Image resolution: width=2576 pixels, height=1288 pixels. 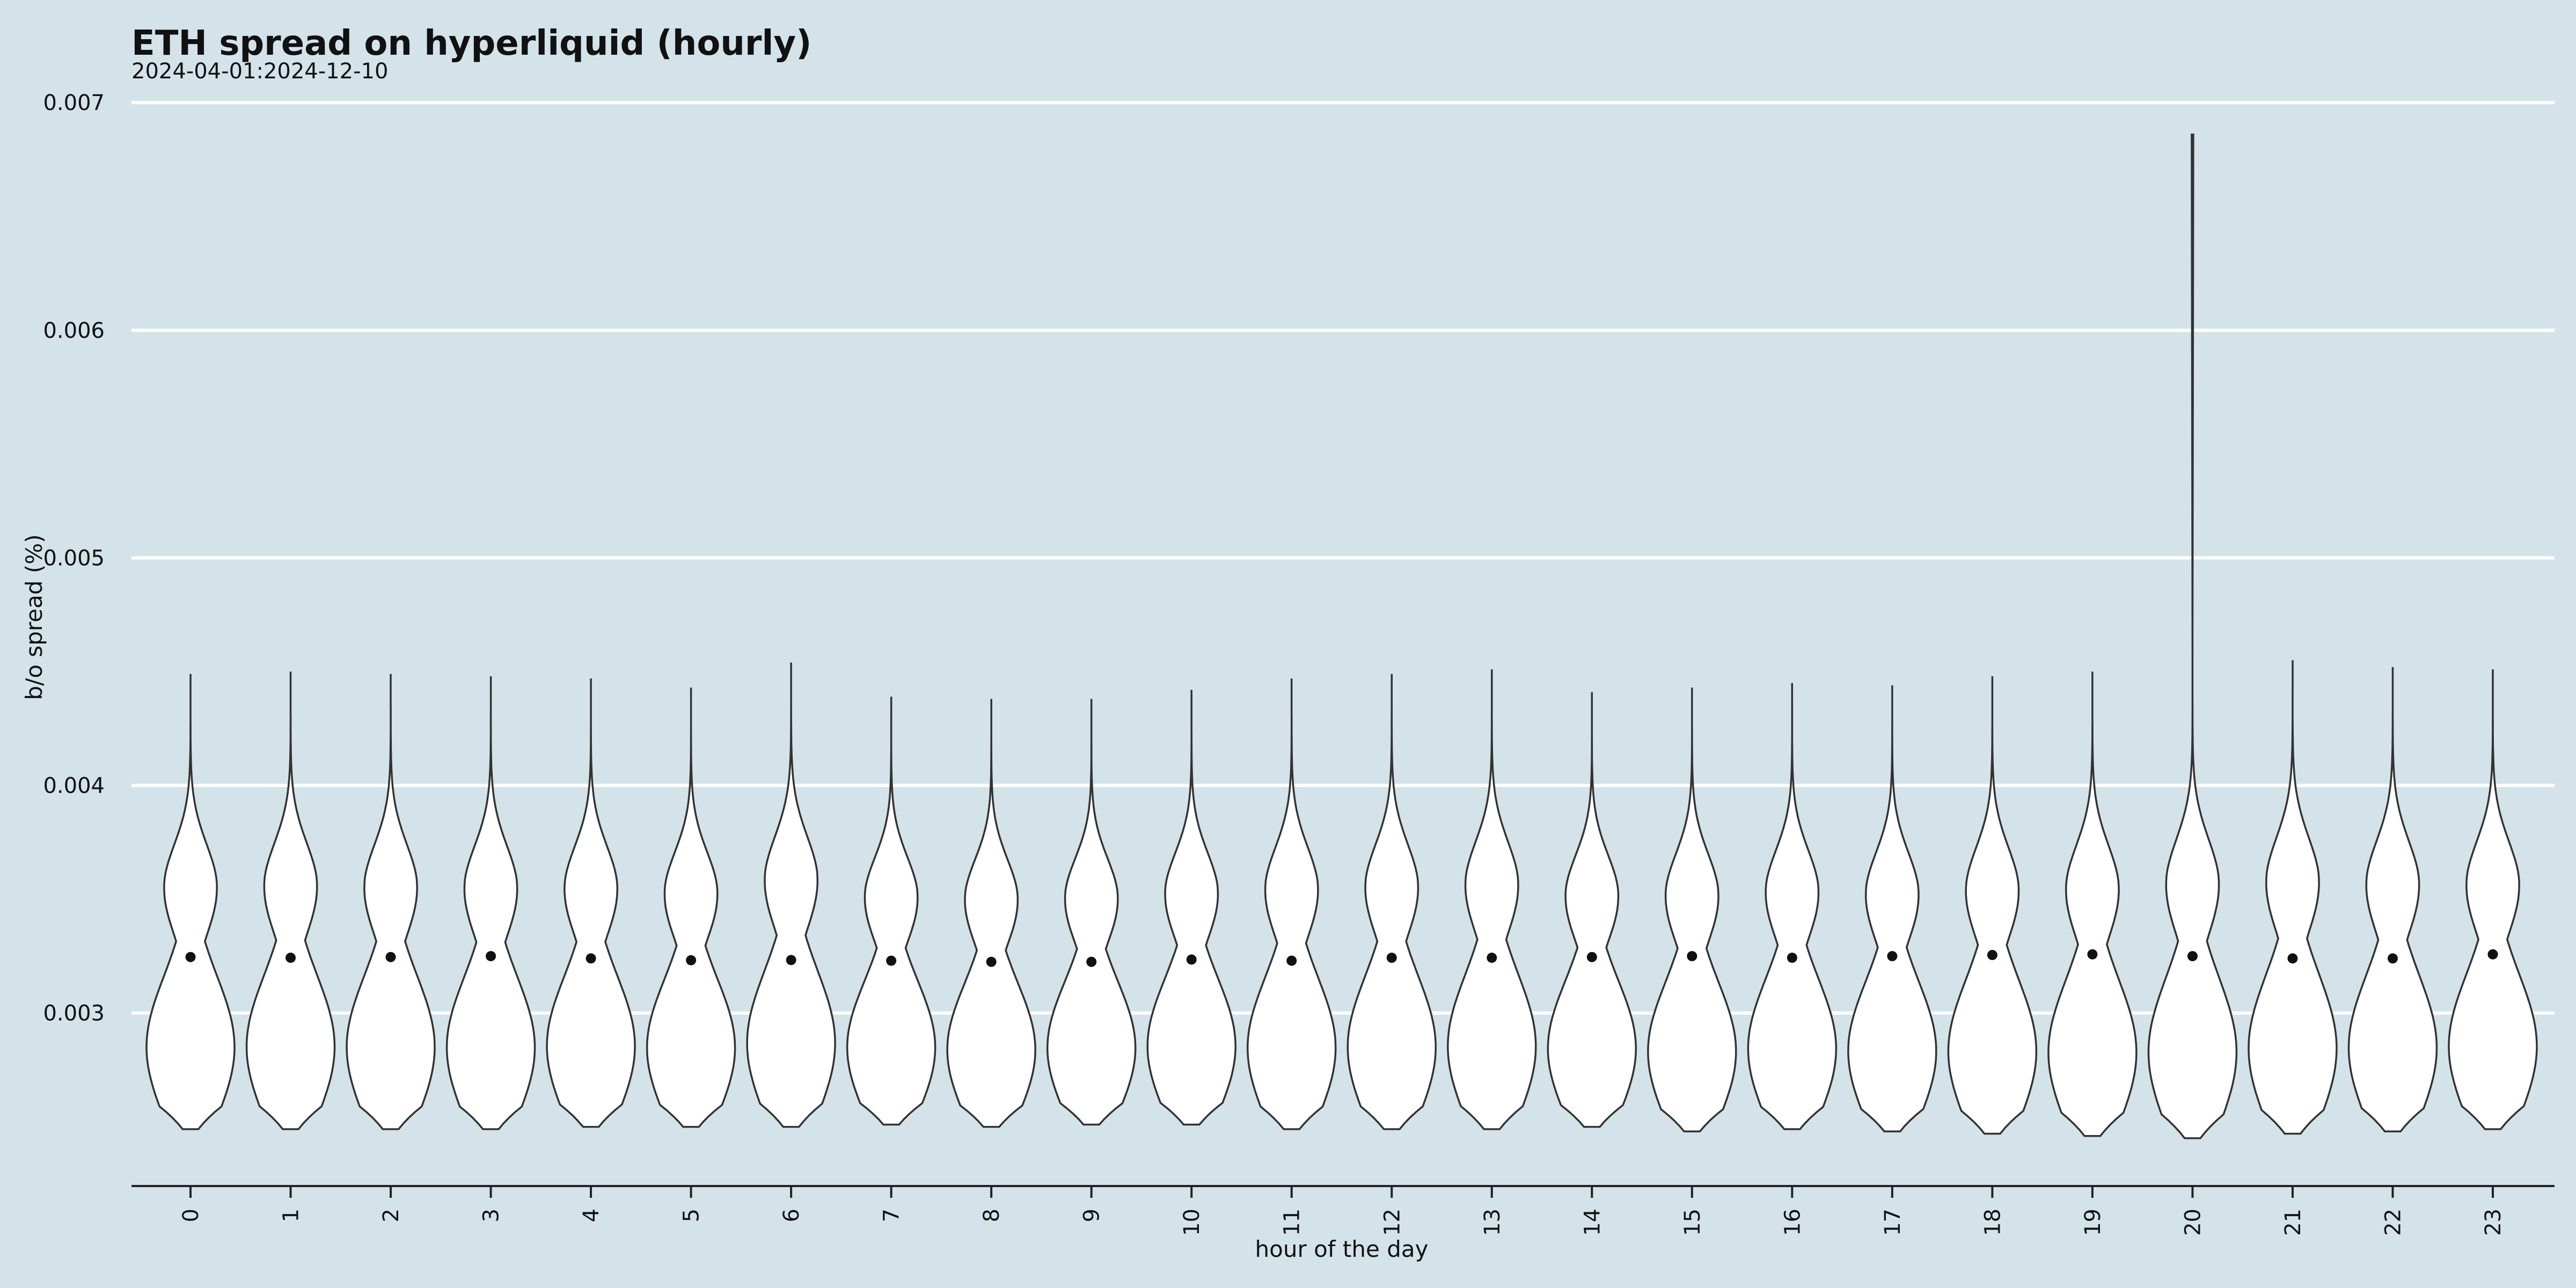 I want to click on x-tick-label: 15, so click(x=1692, y=1222).